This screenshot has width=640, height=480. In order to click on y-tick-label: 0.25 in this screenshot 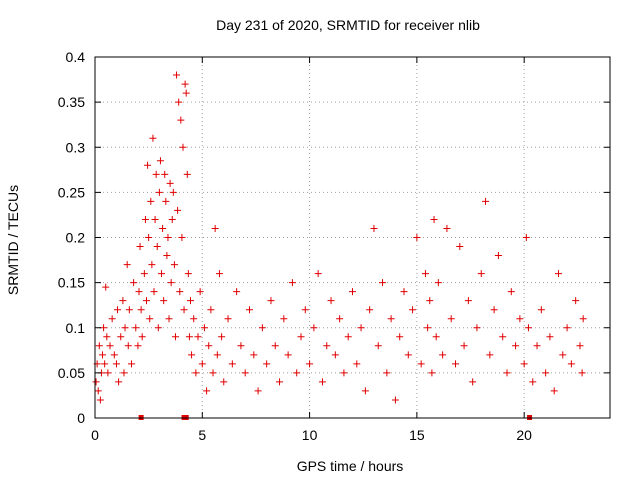, I will do `click(71, 192)`.